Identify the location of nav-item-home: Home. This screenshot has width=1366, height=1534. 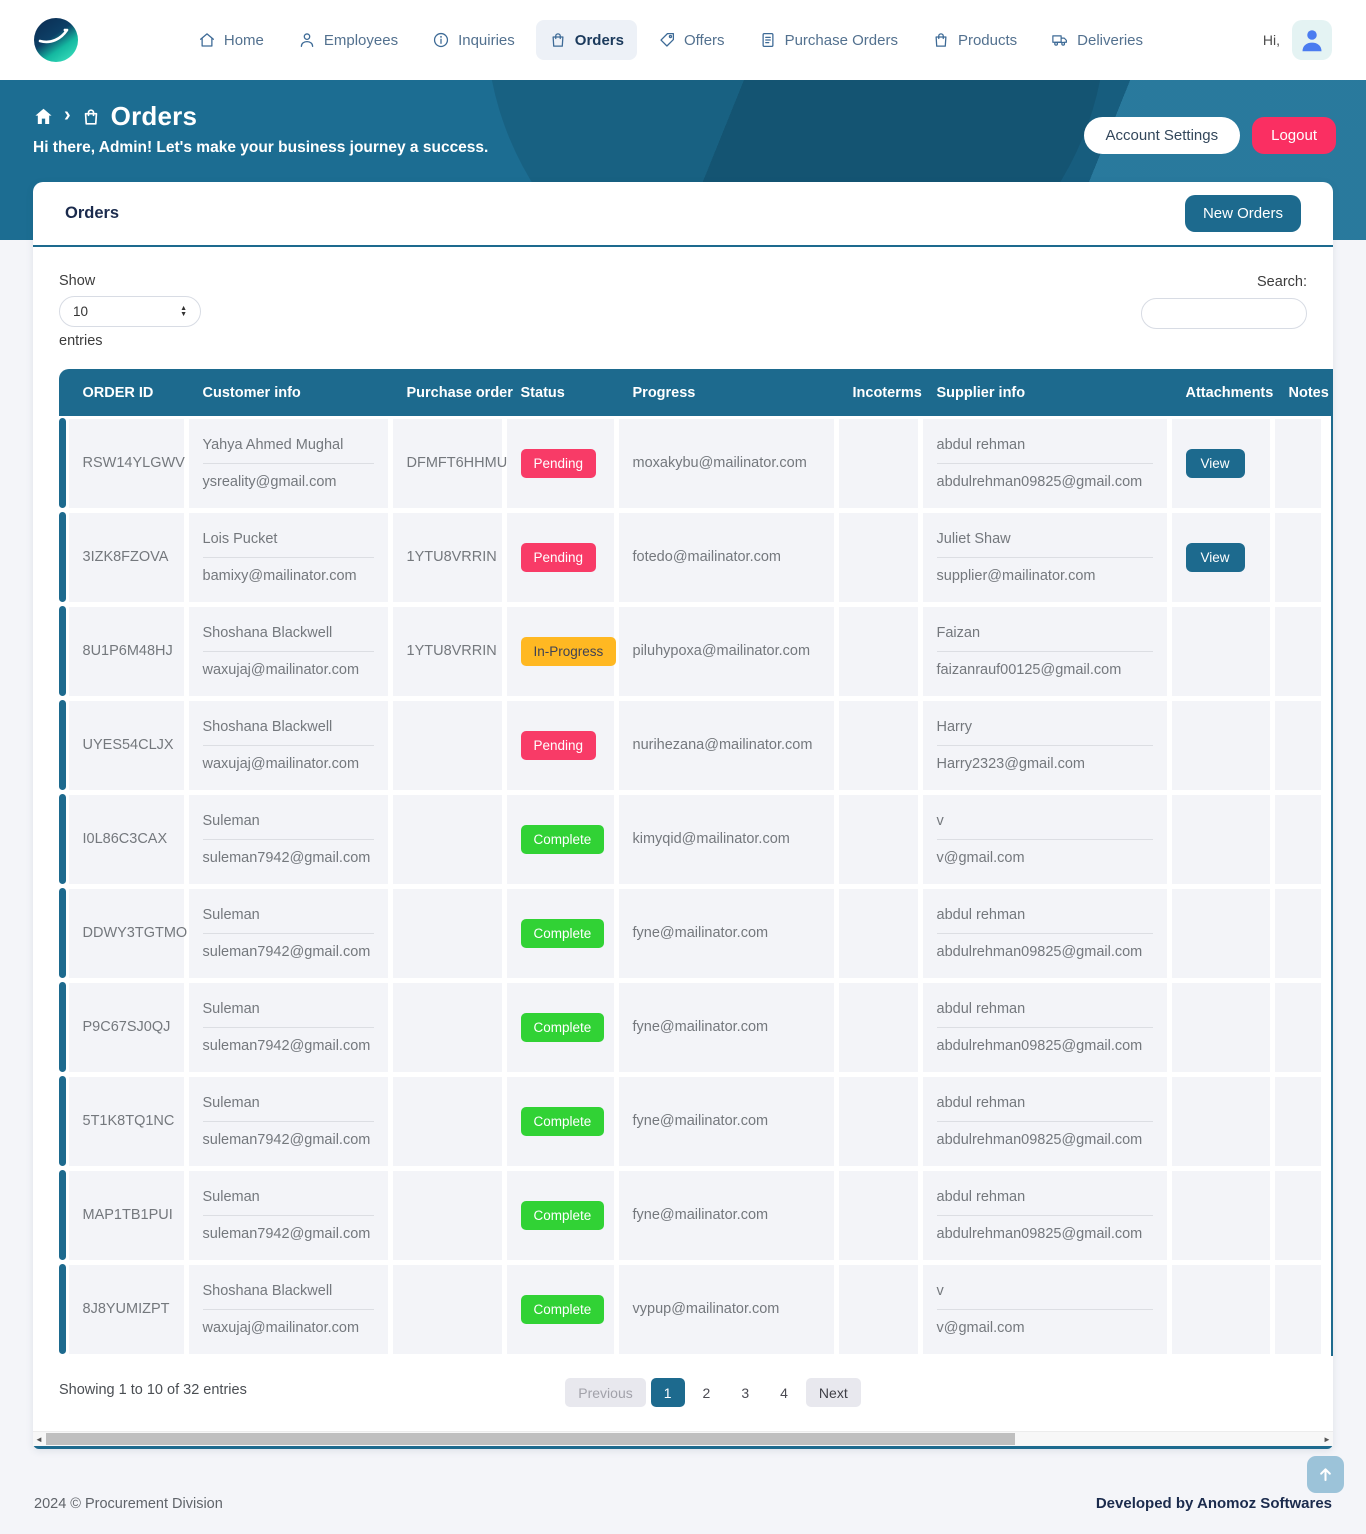
(231, 40).